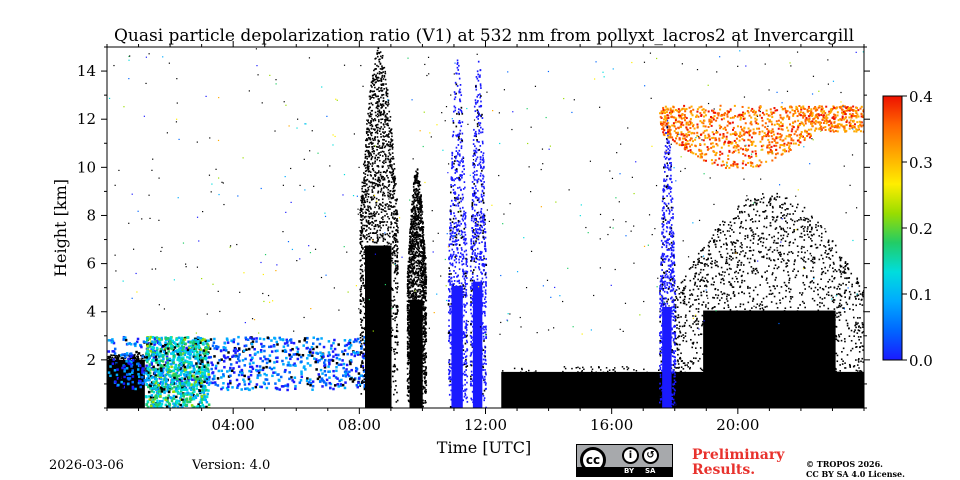  Describe the element at coordinates (91, 264) in the screenshot. I see `y-tick-label: 6` at that location.